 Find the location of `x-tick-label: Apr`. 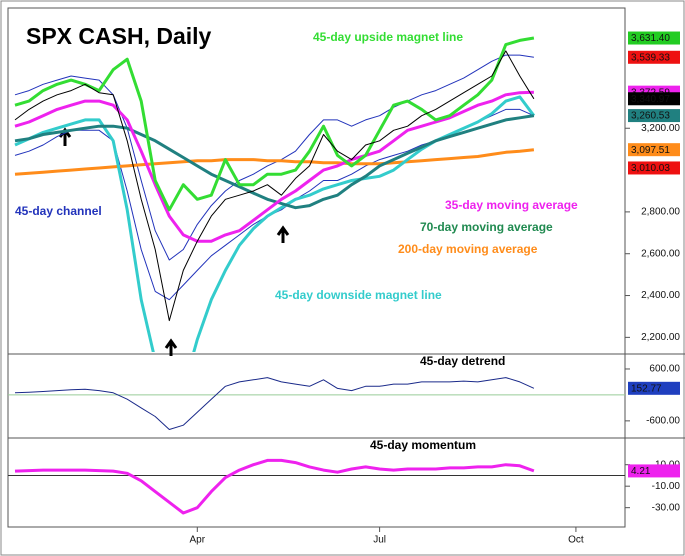

x-tick-label: Apr is located at coordinates (198, 540).